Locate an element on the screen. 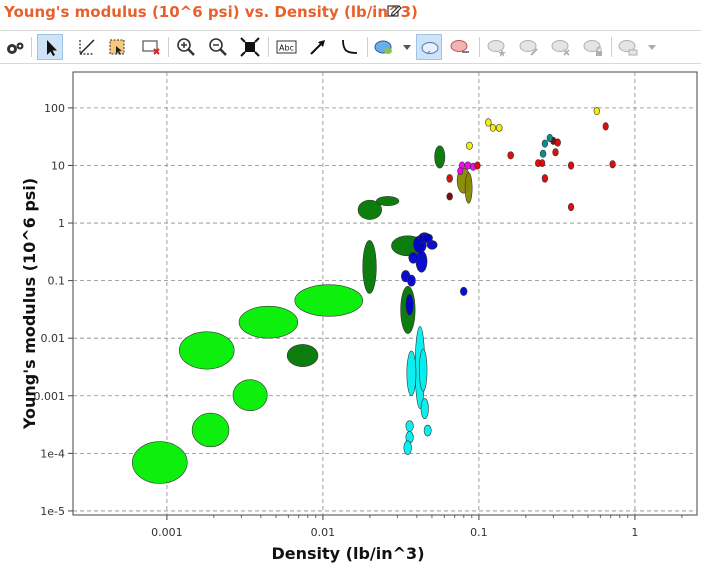  bubble-options-icon is located at coordinates (628, 47).